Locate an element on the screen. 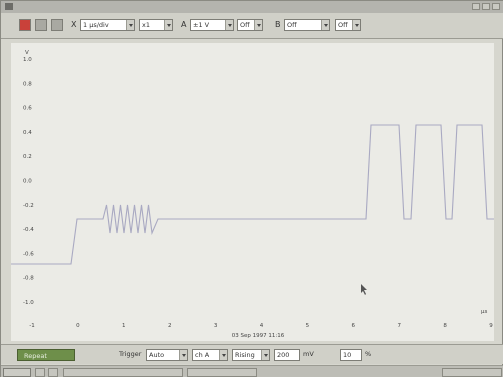  y-axis-ticks: 1.0 0.8 0.6 0.4 0.2 0.0 -0.2 -0.4 -0.6 -0.8 -1.0 is located at coordinates (28, 181).